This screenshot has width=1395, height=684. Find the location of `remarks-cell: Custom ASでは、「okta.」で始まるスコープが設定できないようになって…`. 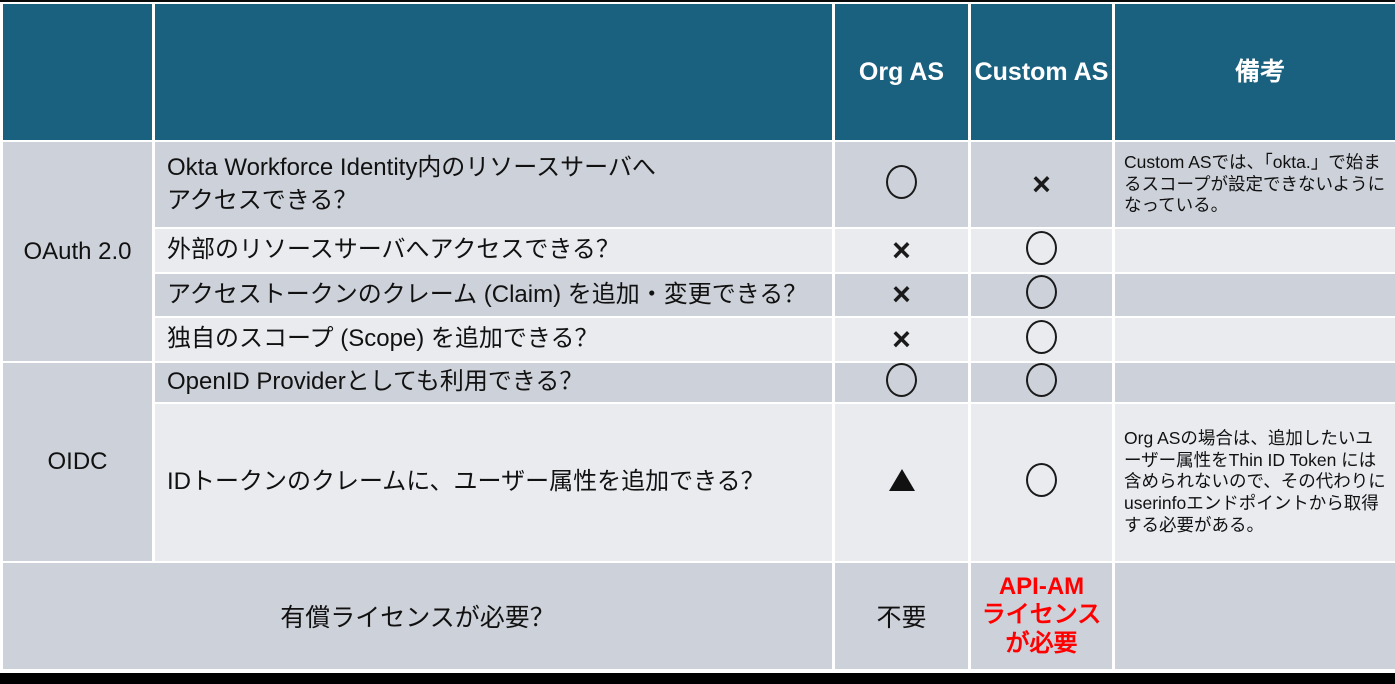

remarks-cell: Custom ASでは、「okta.」で始まるスコープが設定できないようになって… is located at coordinates (1253, 184).